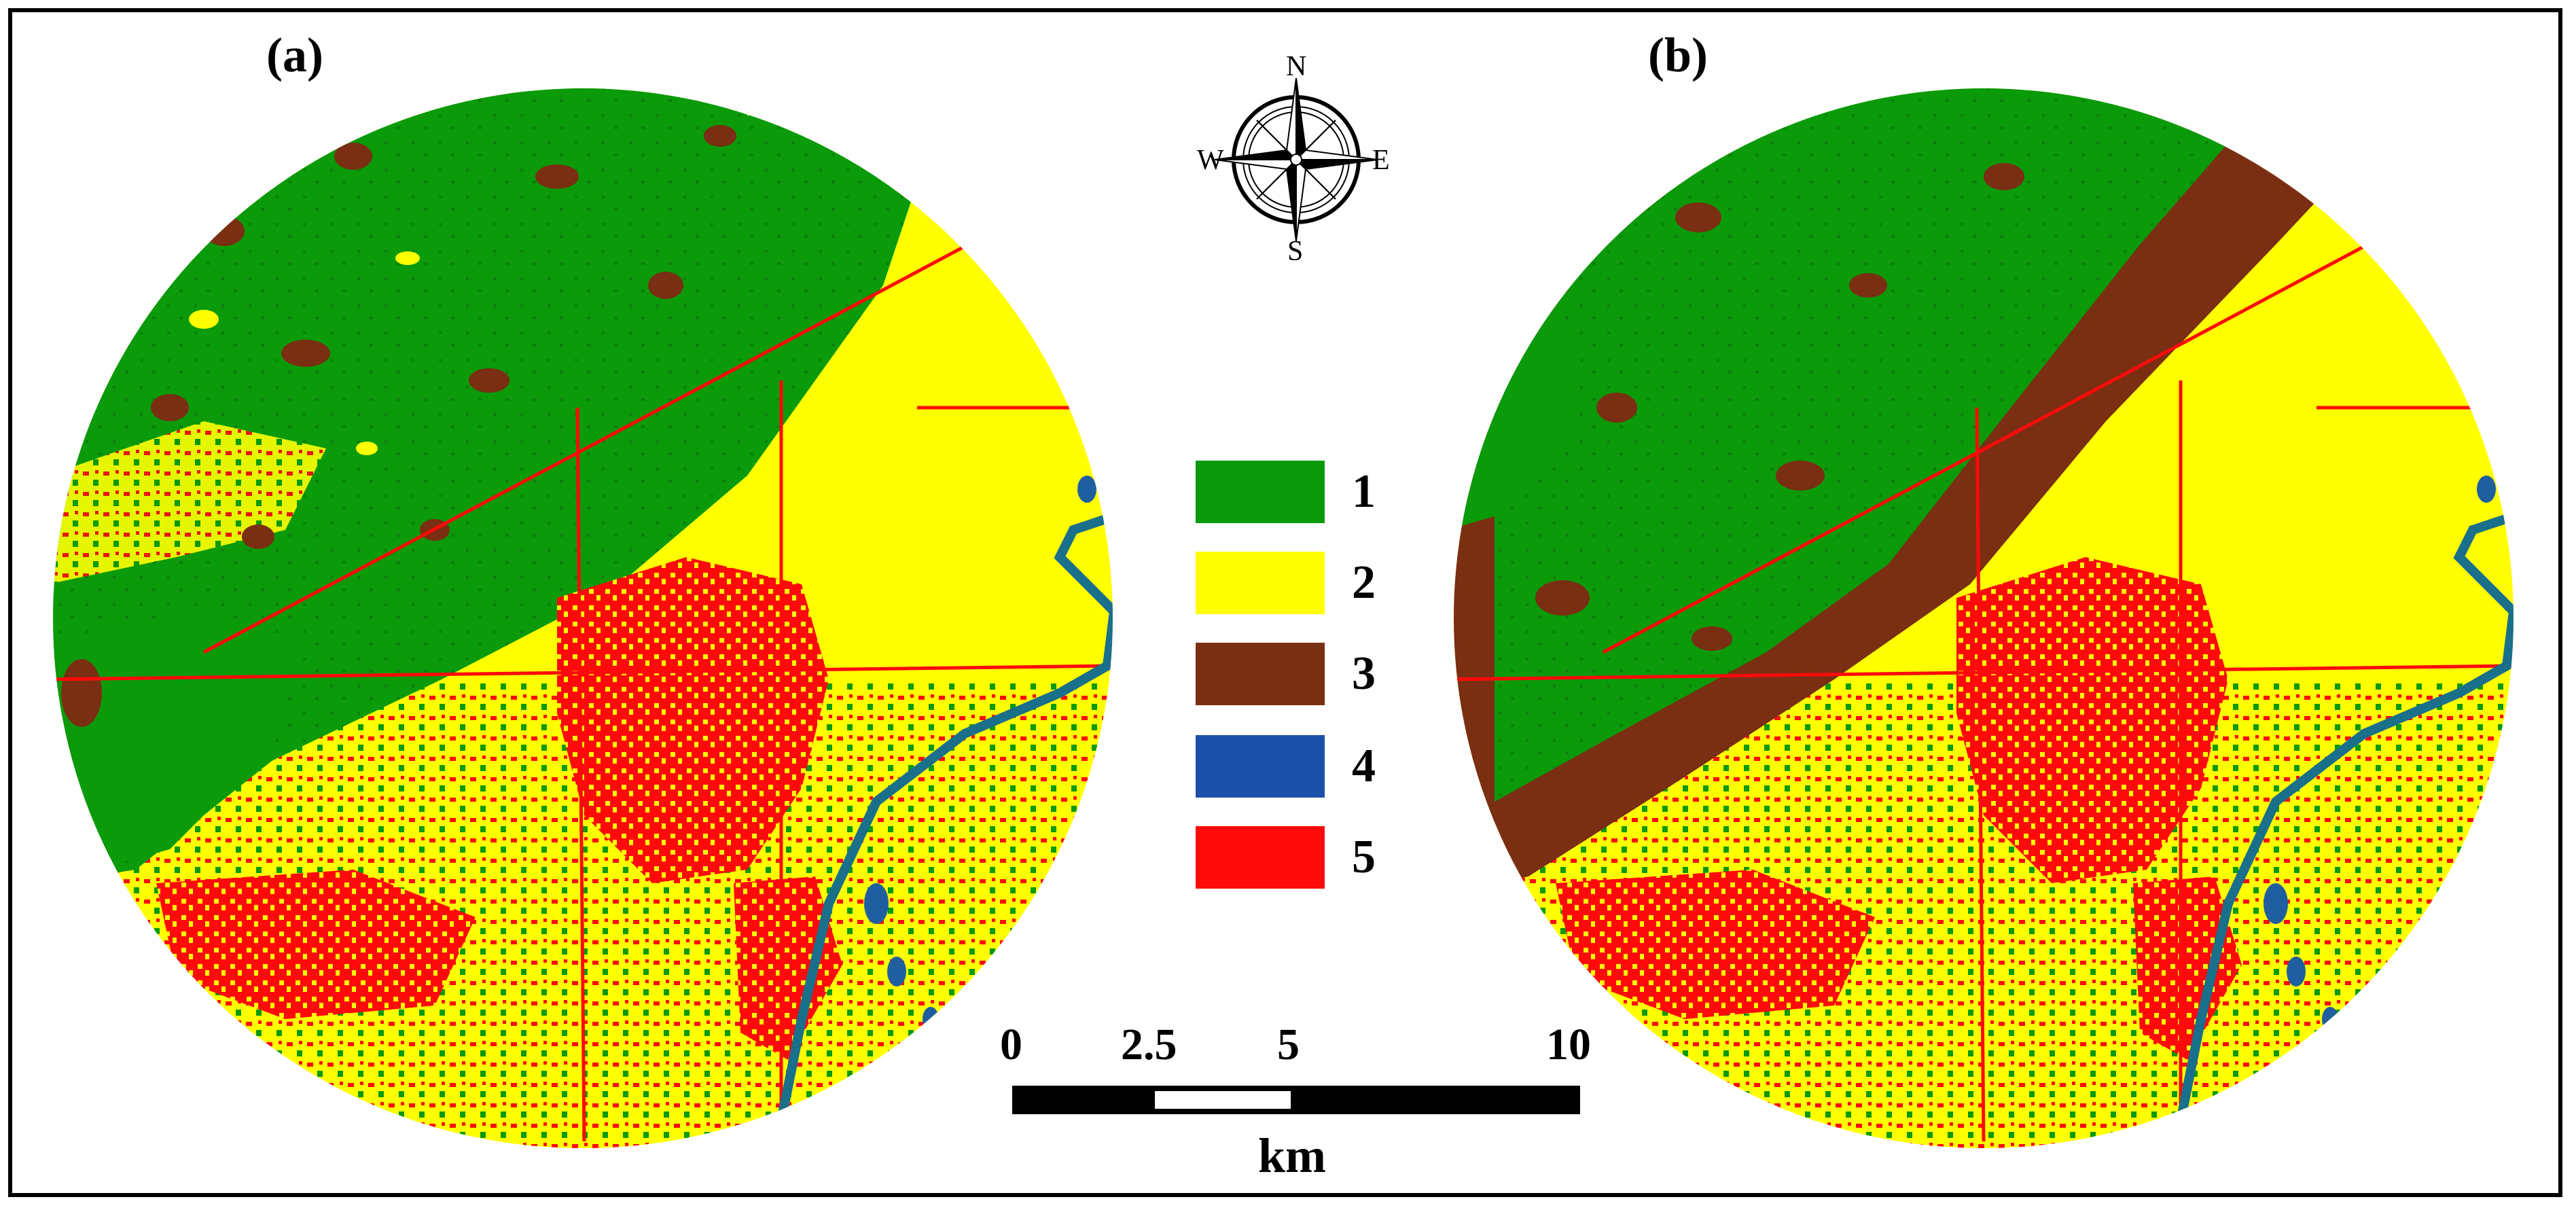 This screenshot has width=2576, height=1210. What do you see at coordinates (294, 55) in the screenshot?
I see `panel-label-a: (a)` at bounding box center [294, 55].